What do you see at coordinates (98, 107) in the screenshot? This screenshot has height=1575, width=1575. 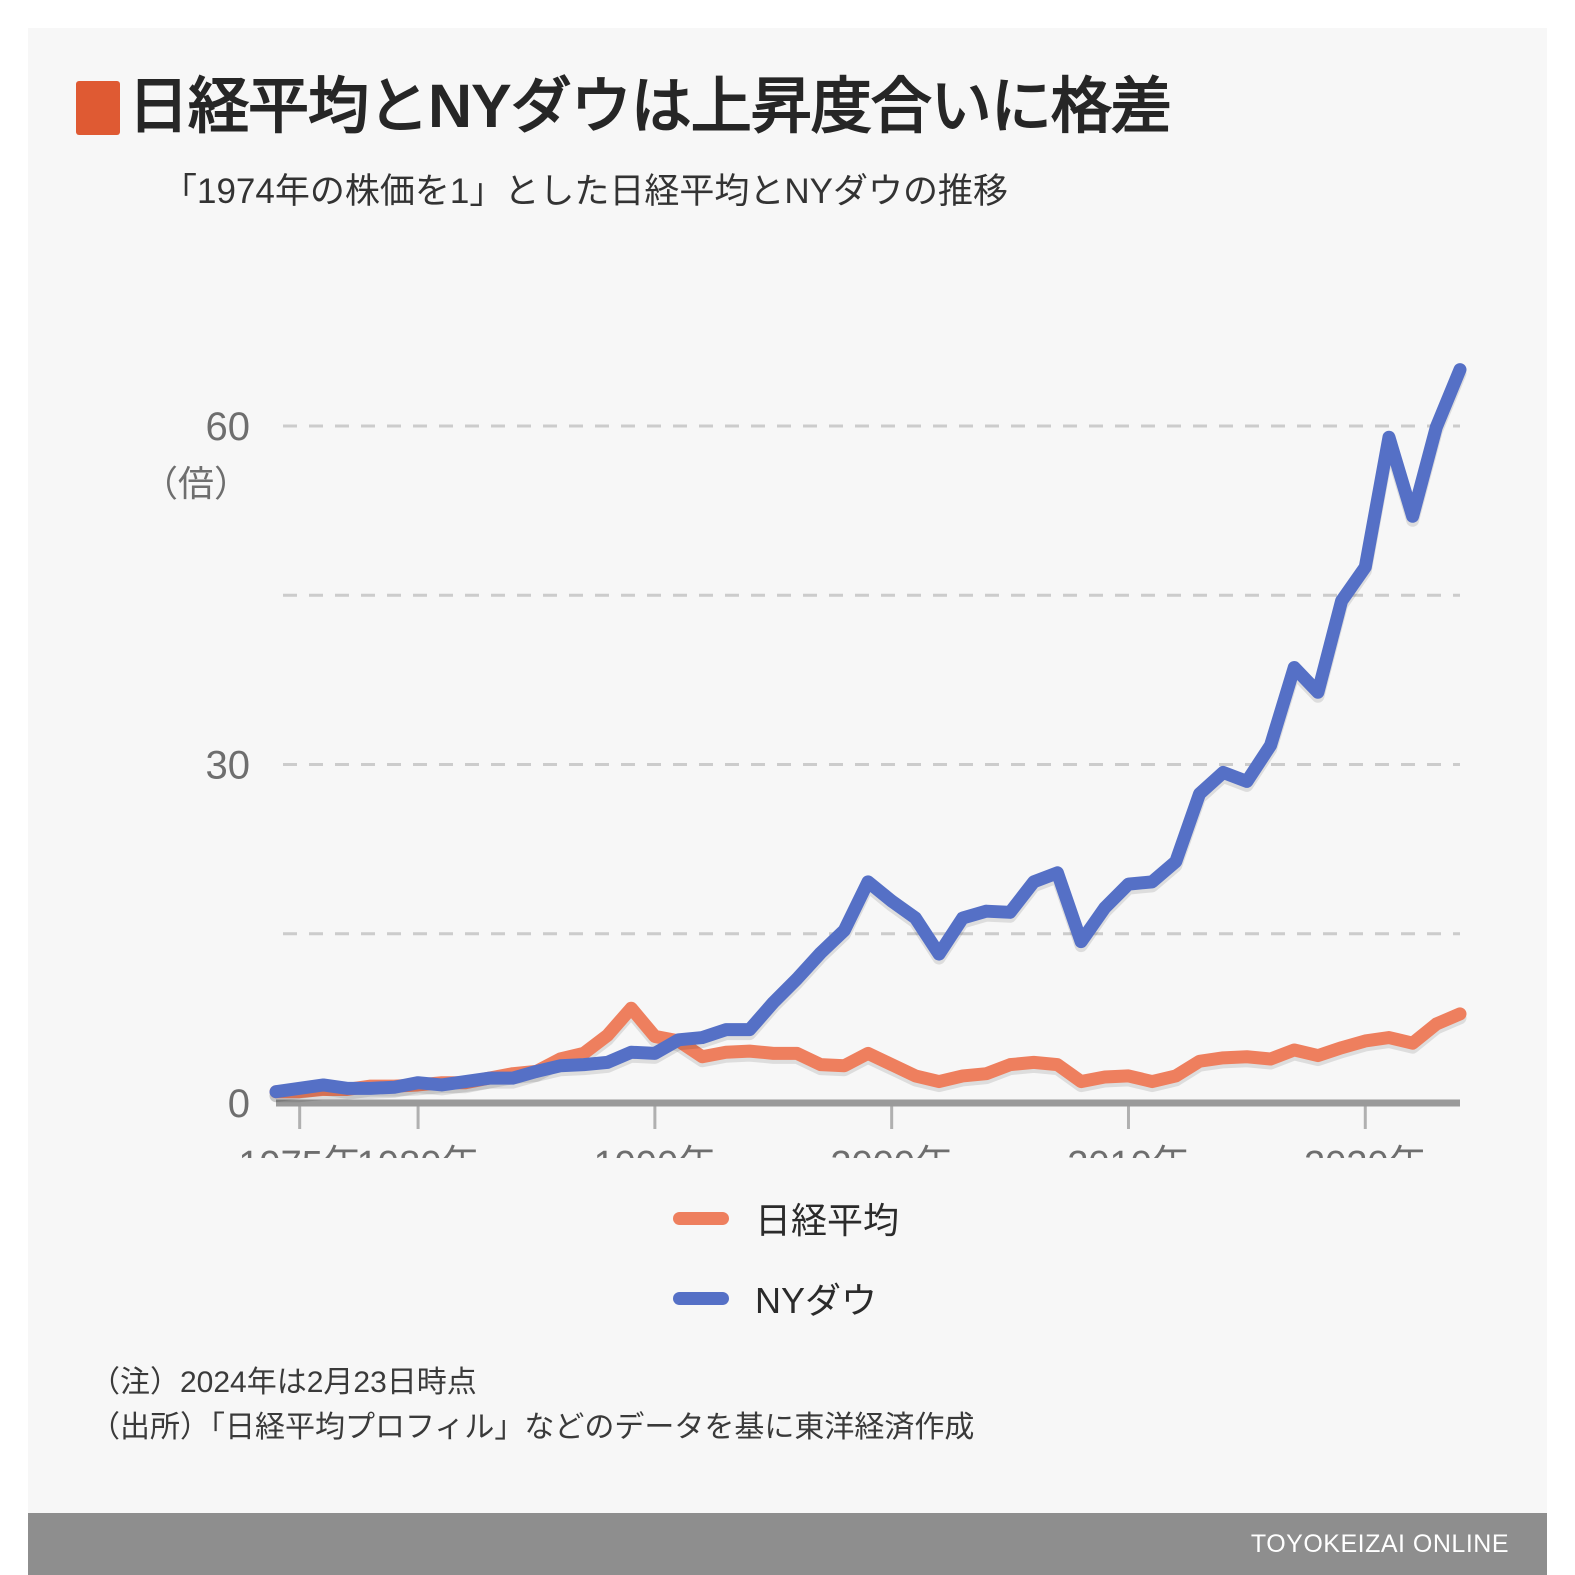 I see `orange-square-icon` at bounding box center [98, 107].